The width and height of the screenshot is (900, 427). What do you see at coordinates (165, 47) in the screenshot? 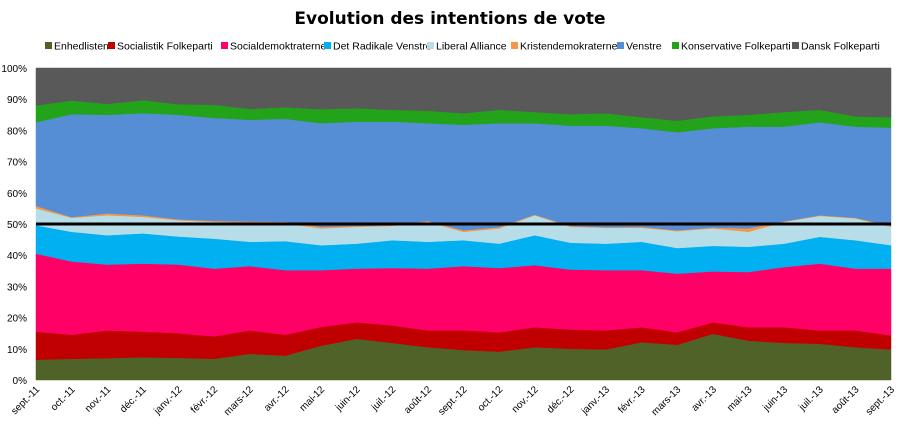
I see `legend-label: Socialistik Folkeparti` at bounding box center [165, 47].